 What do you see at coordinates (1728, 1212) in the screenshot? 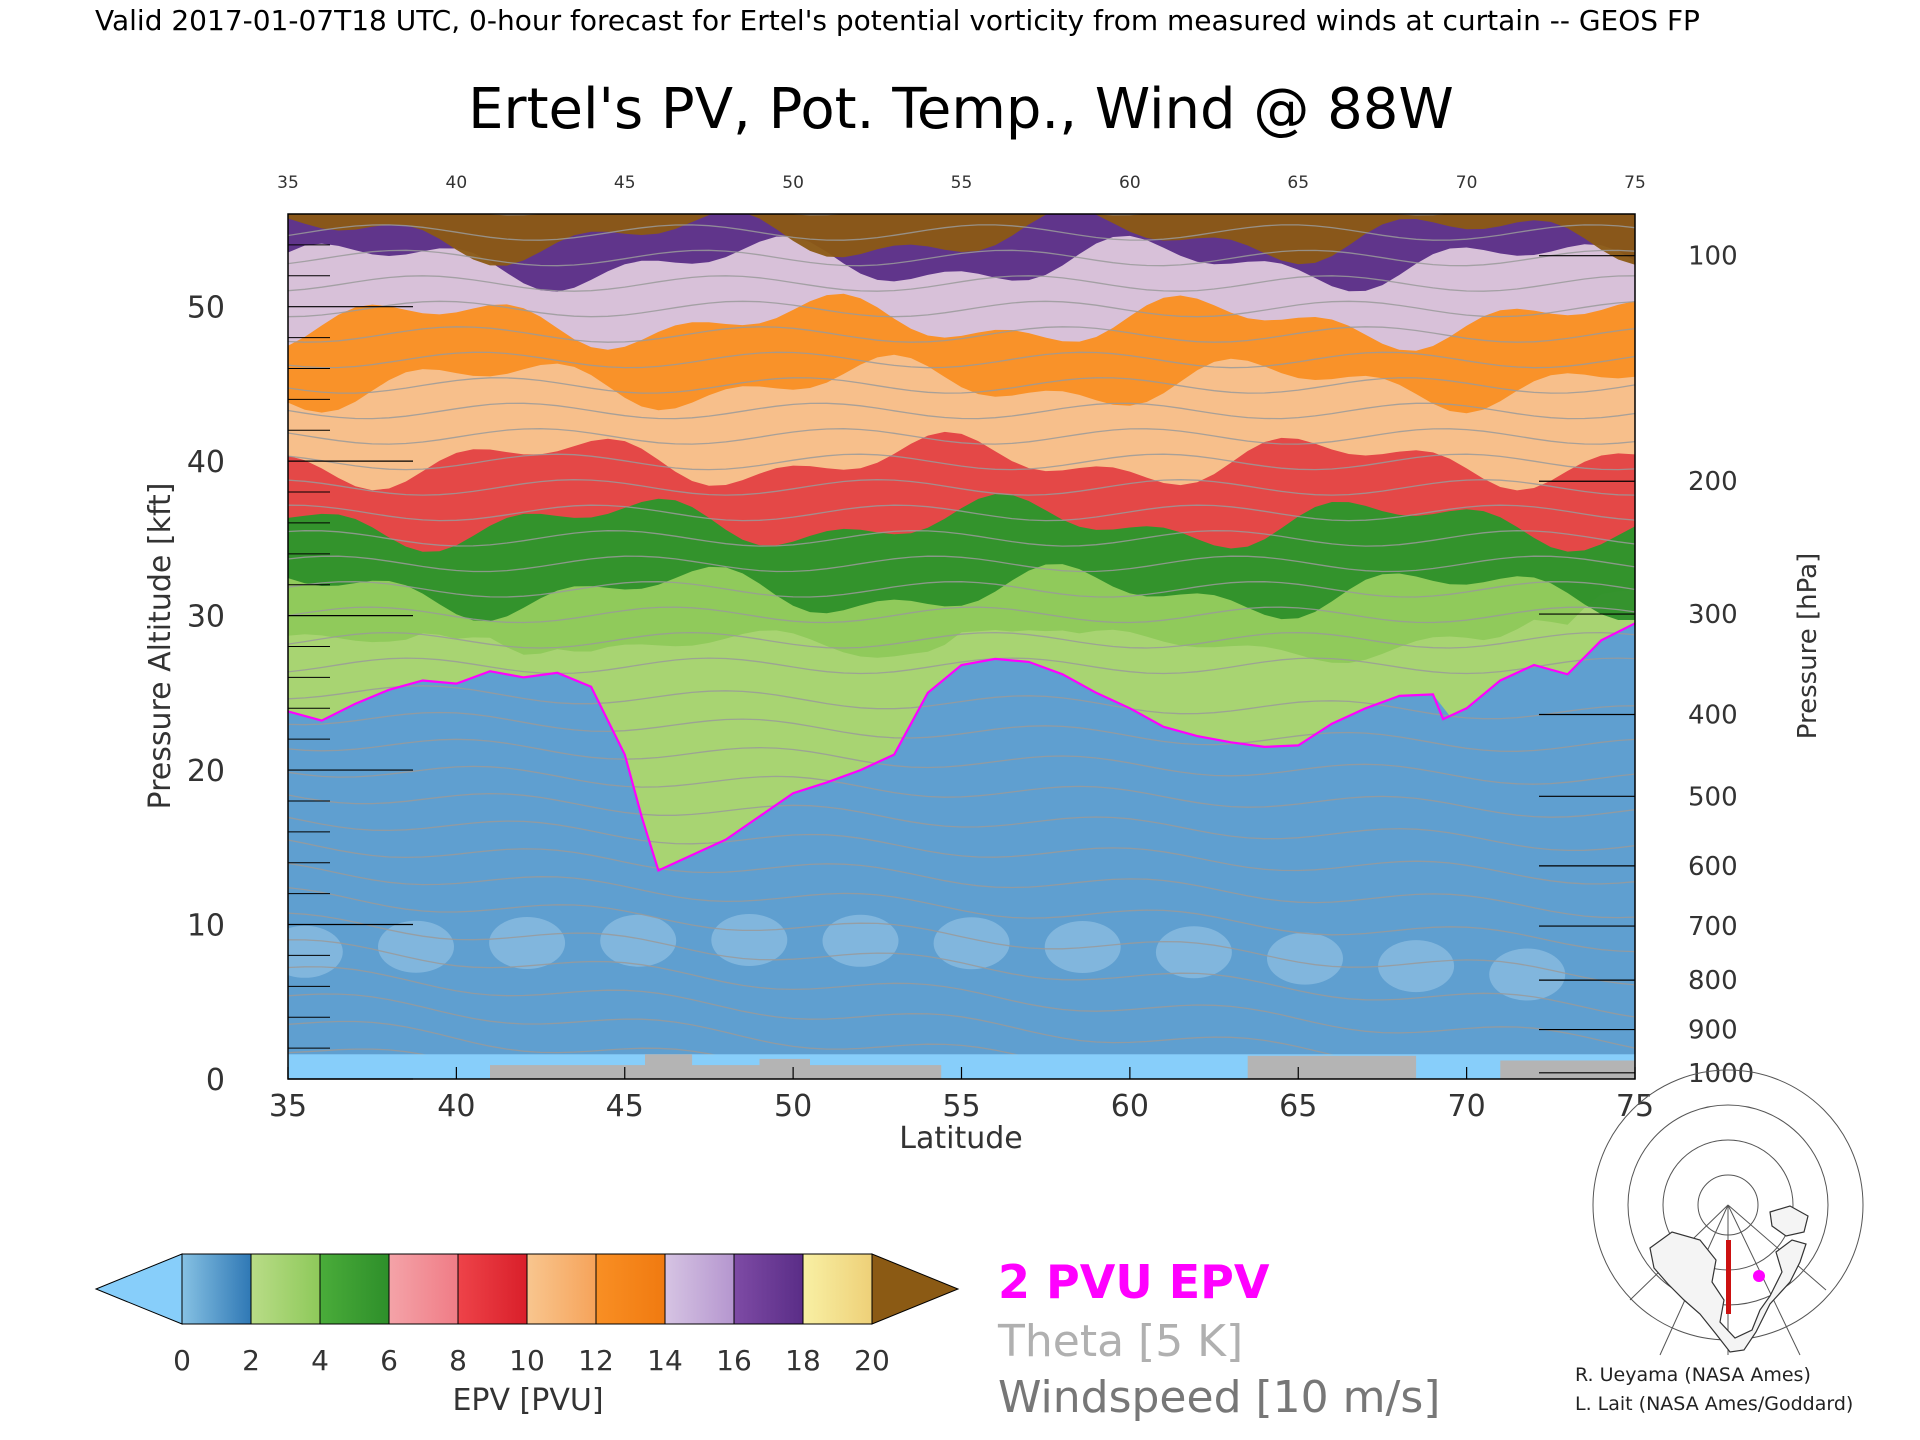
I see `locator-map` at bounding box center [1728, 1212].